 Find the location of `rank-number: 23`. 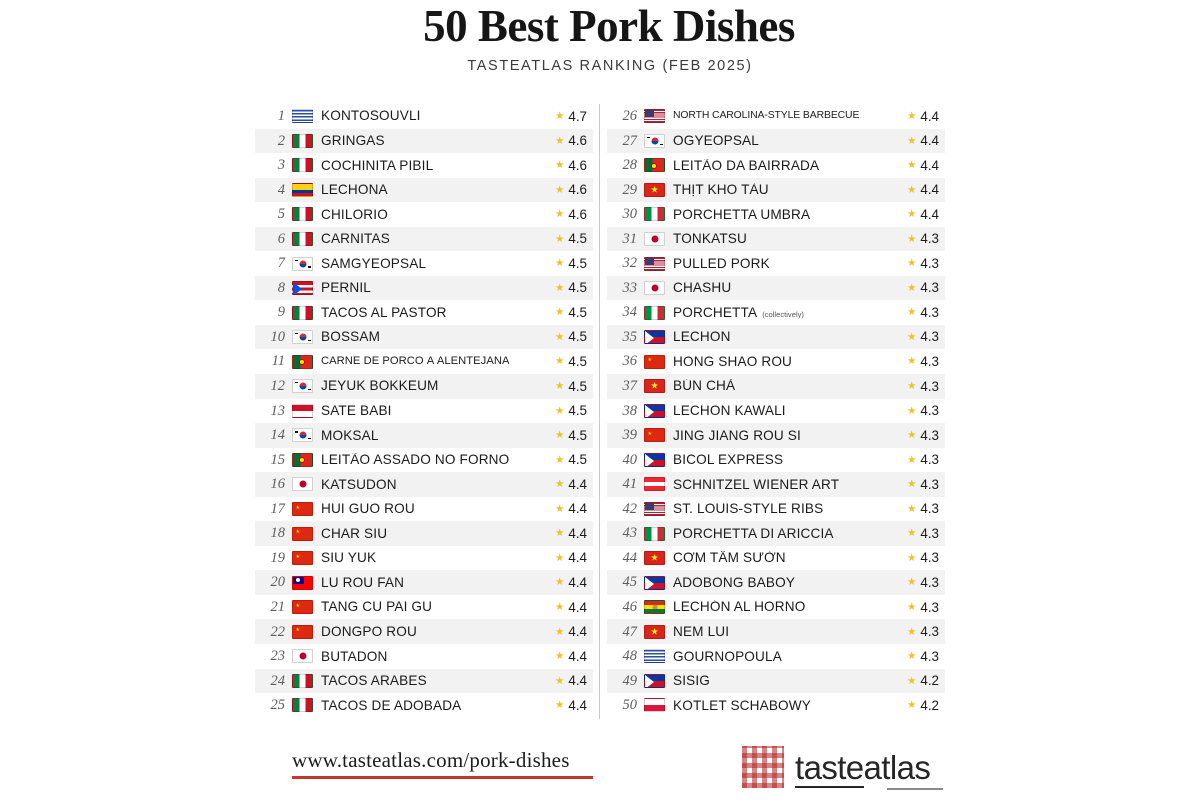

rank-number: 23 is located at coordinates (278, 656).